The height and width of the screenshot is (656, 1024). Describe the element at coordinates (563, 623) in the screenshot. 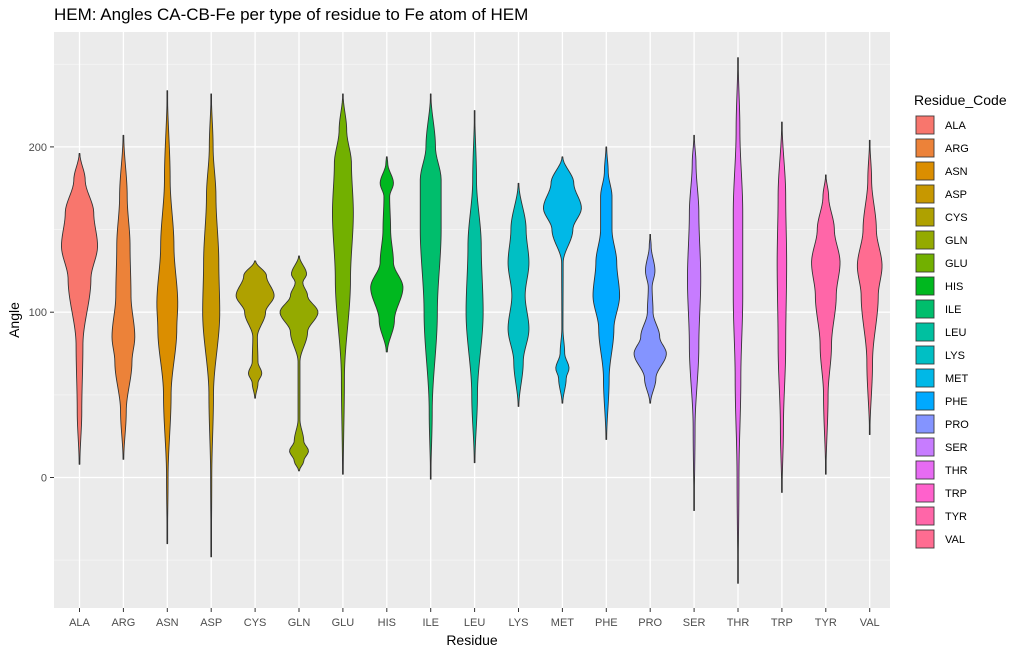

I see `x-tick-label-met: MET` at that location.